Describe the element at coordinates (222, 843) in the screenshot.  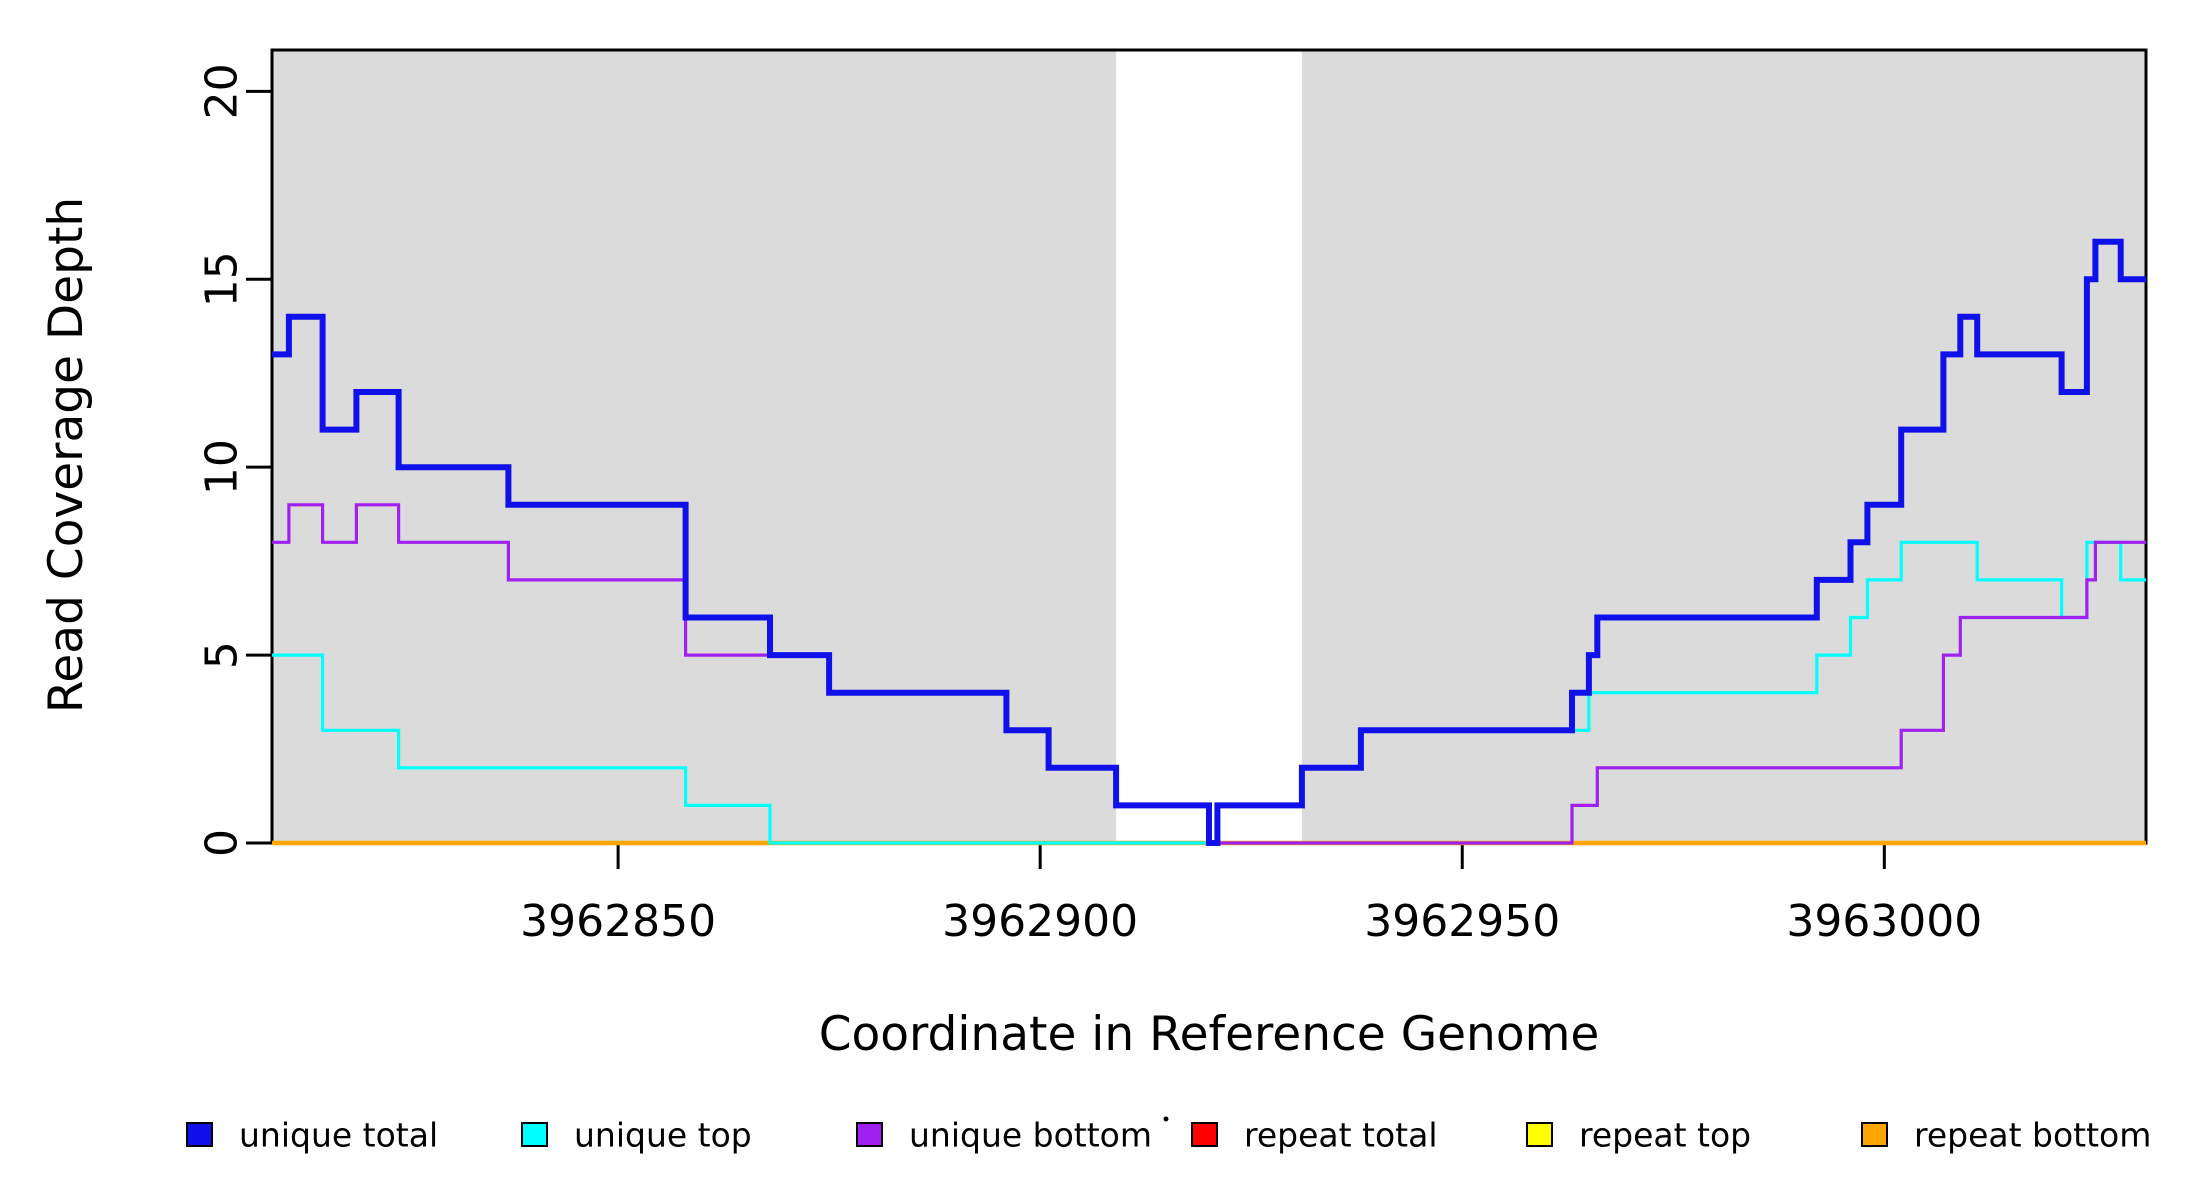
I see `y-tick-label: 0` at that location.